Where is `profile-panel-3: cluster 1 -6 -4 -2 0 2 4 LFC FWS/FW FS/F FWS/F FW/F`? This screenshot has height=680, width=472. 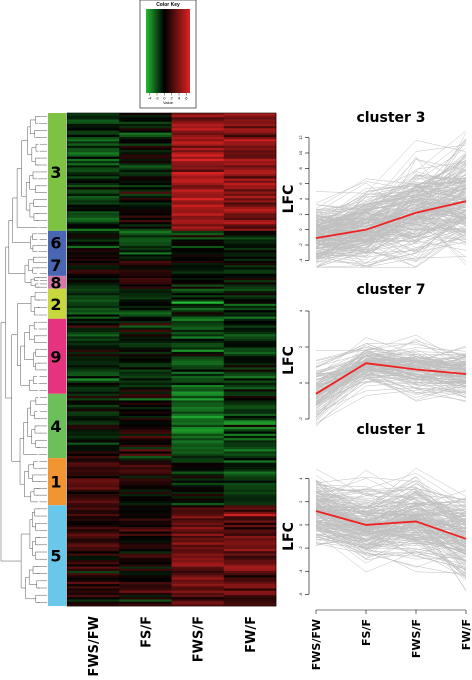 profile-panel-3: cluster 1 -6 -4 -2 0 2 4 LFC FWS/FW FS/F FWS/F FW/F is located at coordinates (376, 546).